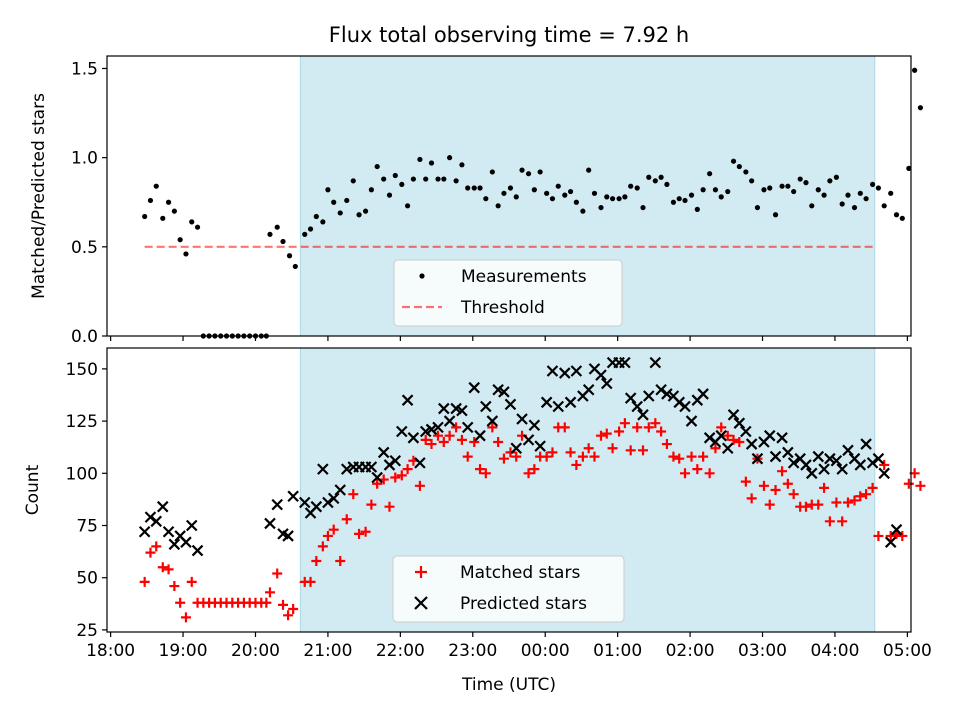 This screenshot has width=960, height=720. What do you see at coordinates (509, 35) in the screenshot?
I see `chart-title: Flux total observing time = 7.92 h` at bounding box center [509, 35].